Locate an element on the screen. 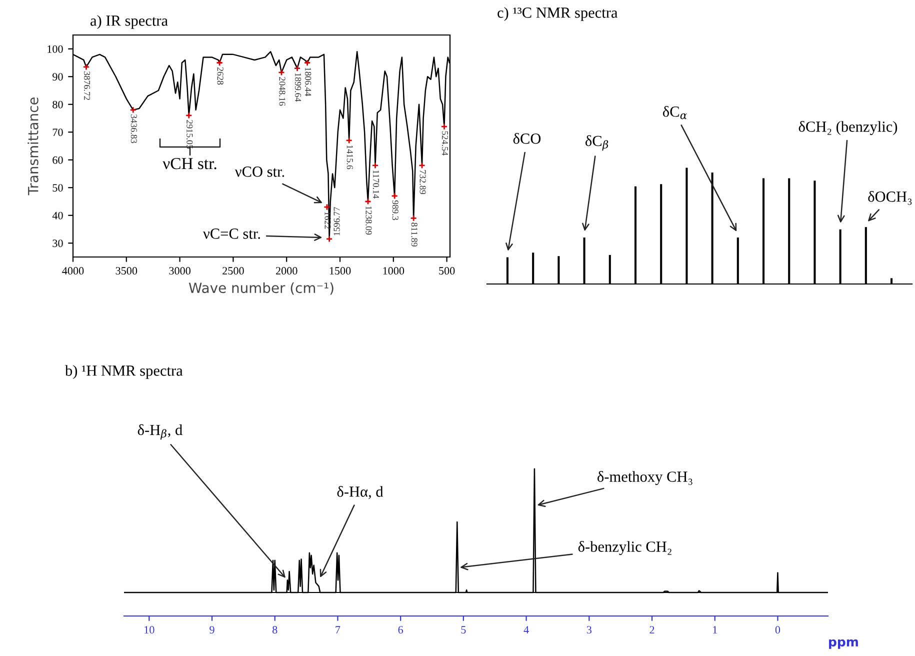 The image size is (915, 656). chart-title: a) IR spectra is located at coordinates (129, 22).